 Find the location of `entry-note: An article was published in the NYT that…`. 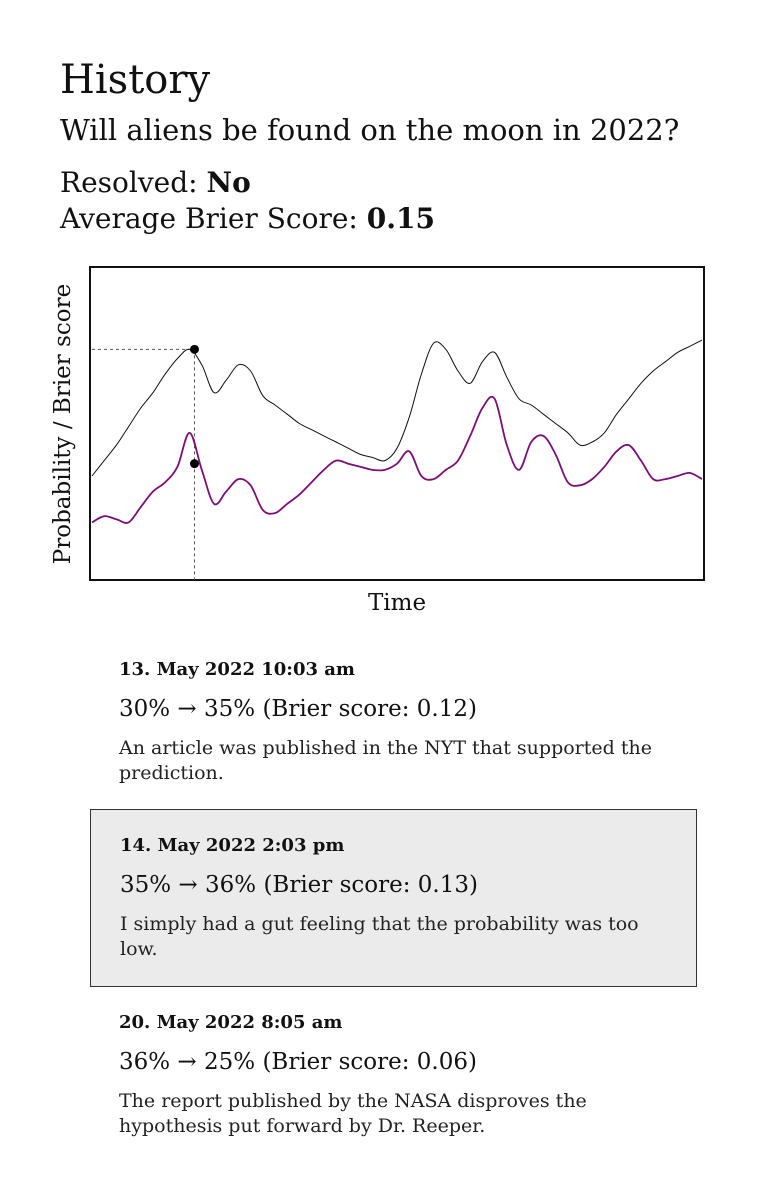

entry-note: An article was published in the NYT that… is located at coordinates (385, 760).